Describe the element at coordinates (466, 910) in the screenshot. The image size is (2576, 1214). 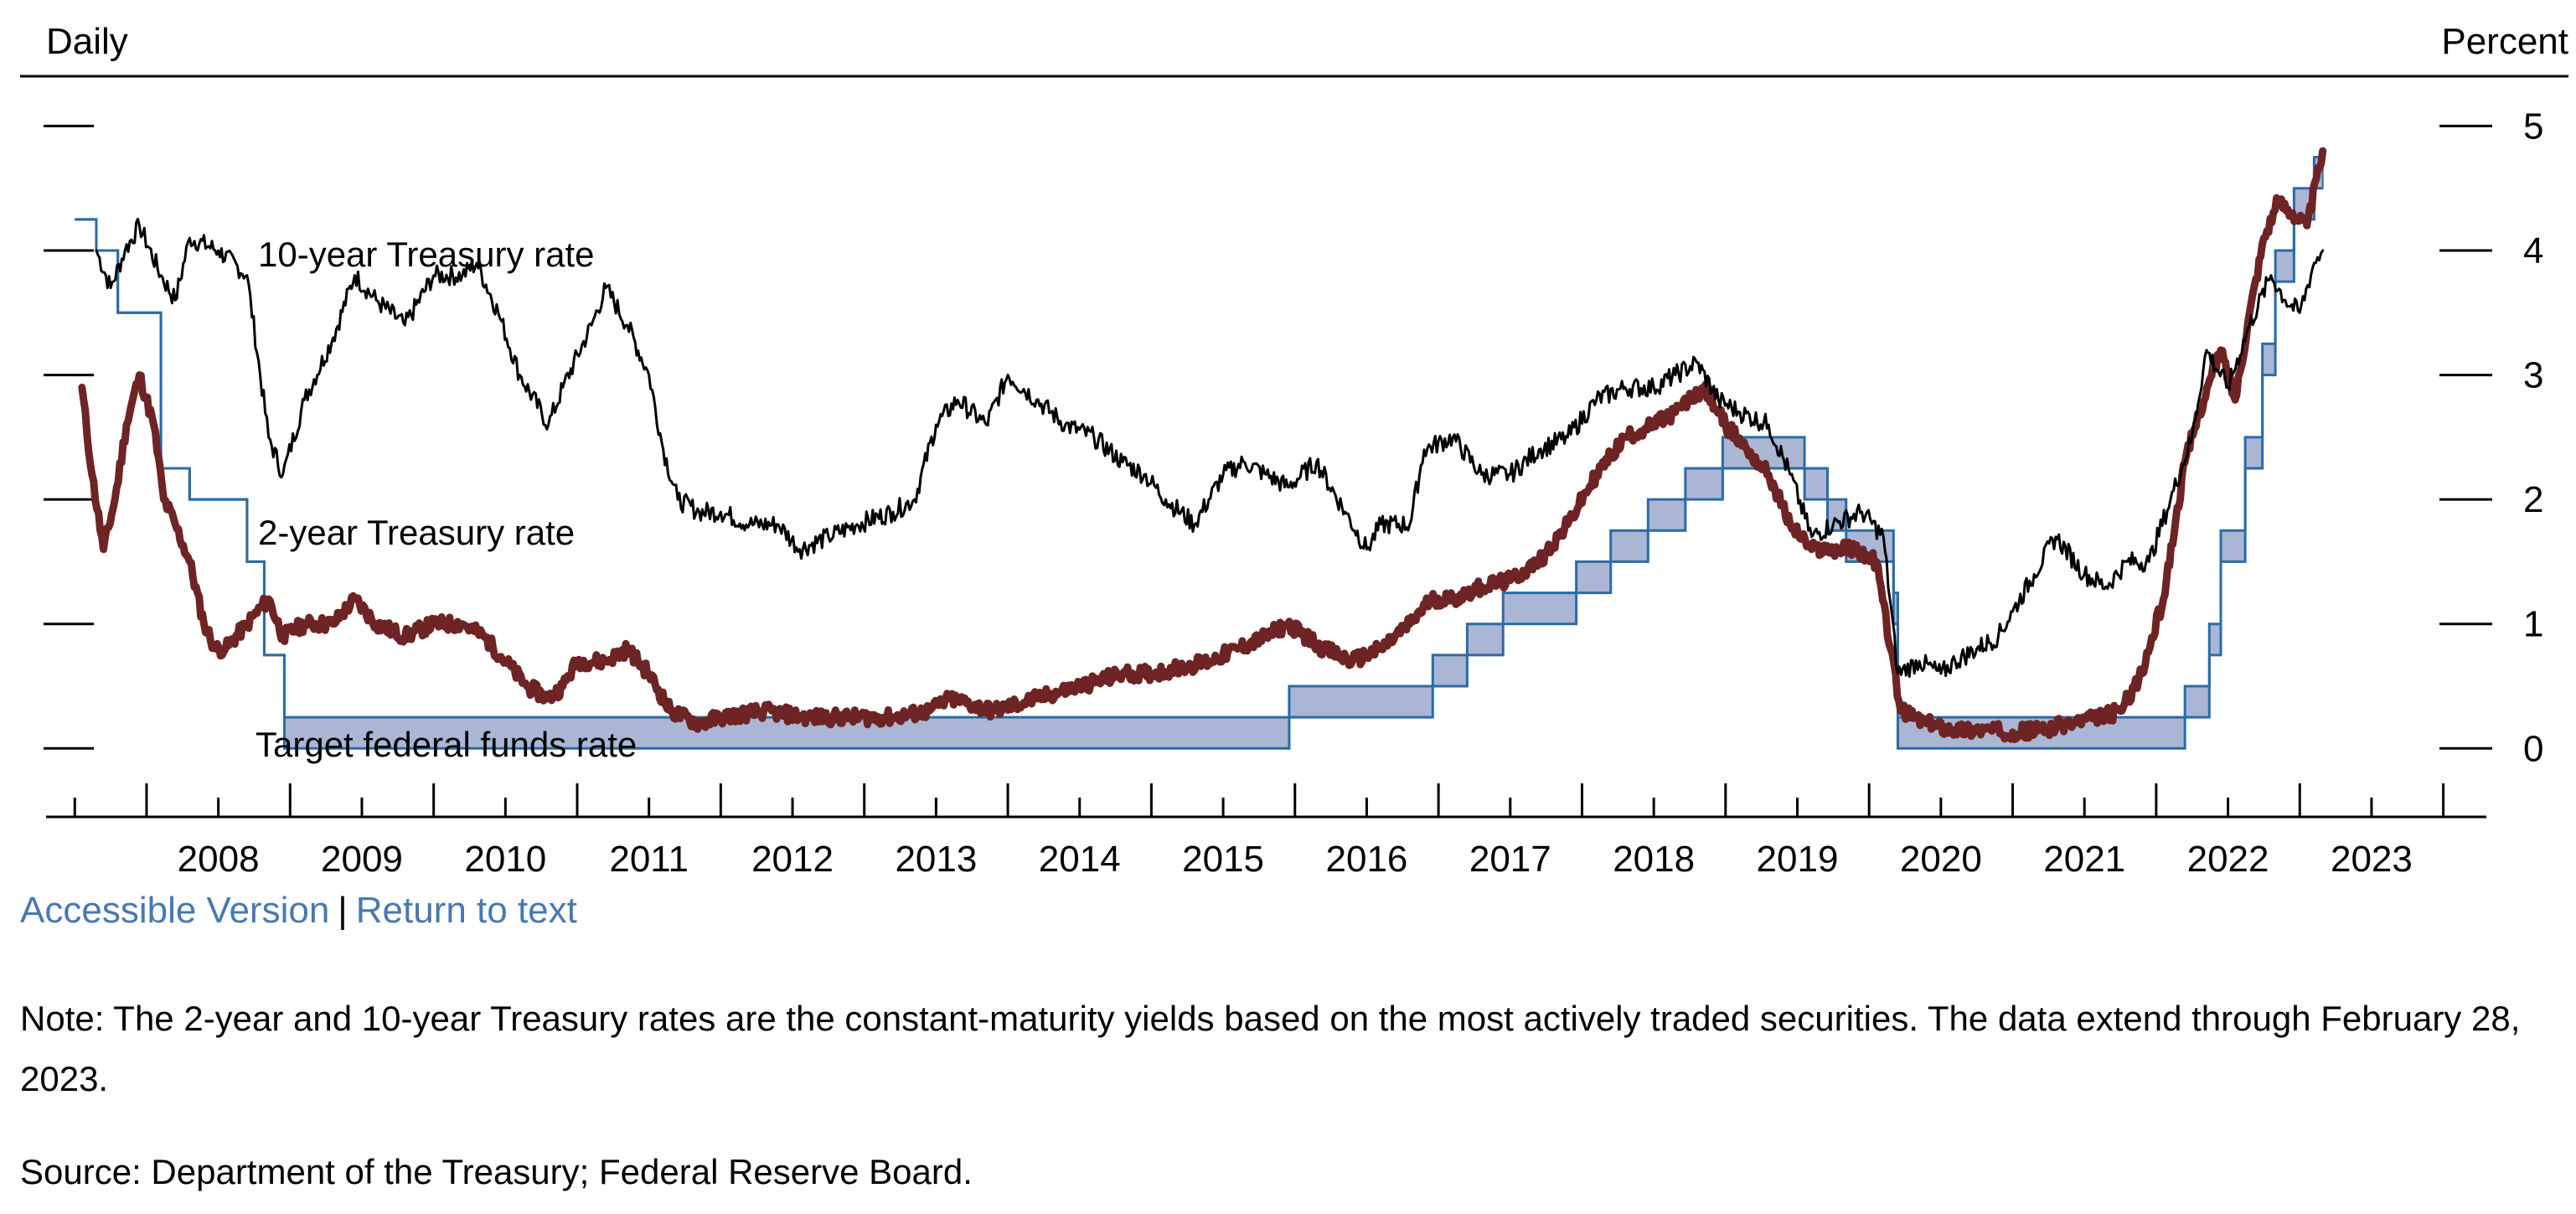
I see `return-to-text-link: Return to text` at that location.